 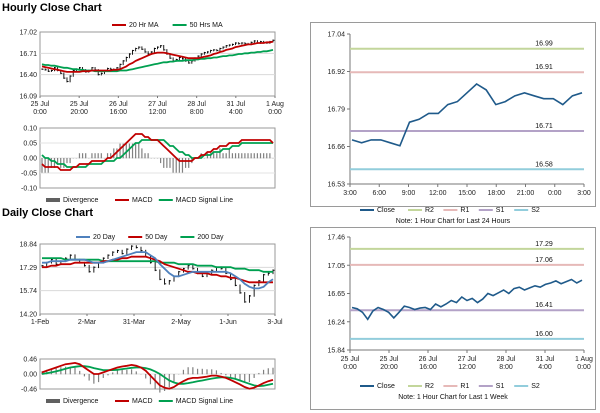 What do you see at coordinates (134, 322) in the screenshot?
I see `x-tick-label: 31-Mar` at bounding box center [134, 322].